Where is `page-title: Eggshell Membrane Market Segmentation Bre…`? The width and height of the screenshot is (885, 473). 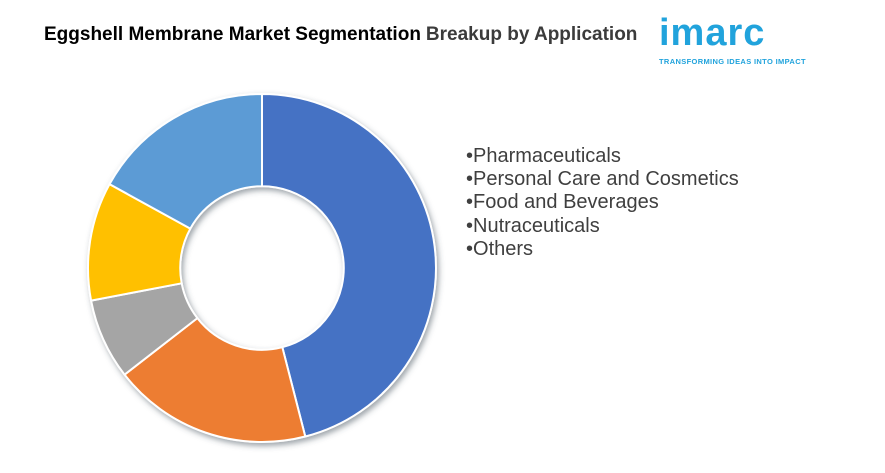
page-title: Eggshell Membrane Market Segmentation Bre… is located at coordinates (340, 34).